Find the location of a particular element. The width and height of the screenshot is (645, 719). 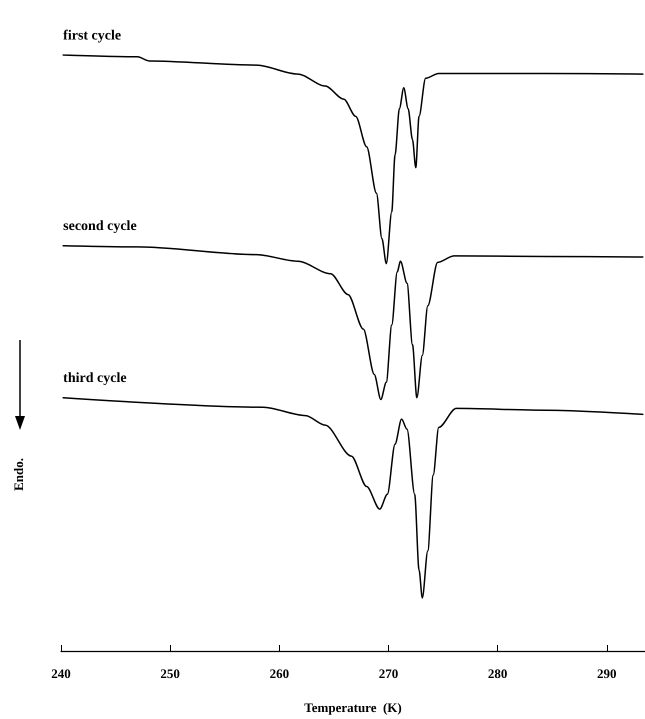

series-label: first cycle is located at coordinates (92, 36).